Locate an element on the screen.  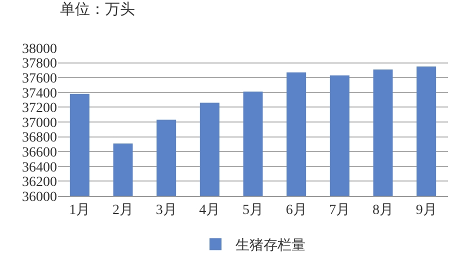
y-tick-label: 36000 is located at coordinates (39, 197).